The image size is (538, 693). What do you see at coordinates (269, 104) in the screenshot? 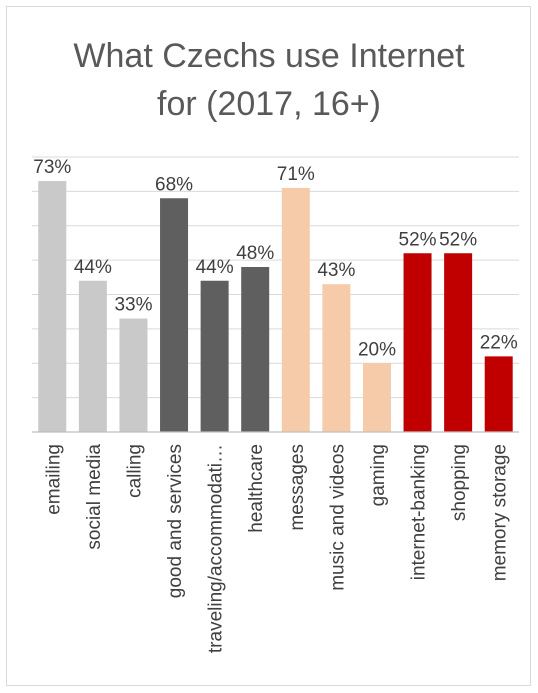
I see `chart-title-line-2: for (2017, 16+)` at bounding box center [269, 104].